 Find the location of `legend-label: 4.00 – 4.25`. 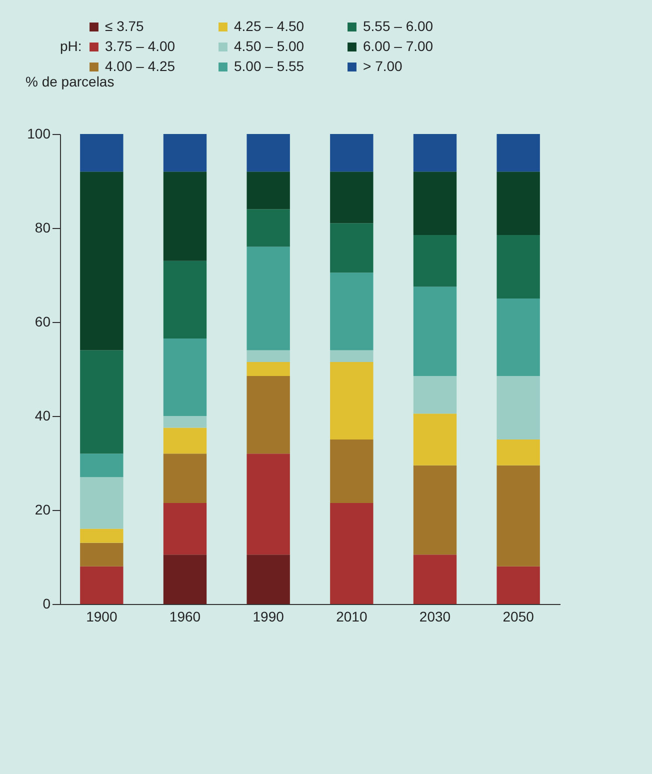

legend-label: 4.00 – 4.25 is located at coordinates (140, 66).